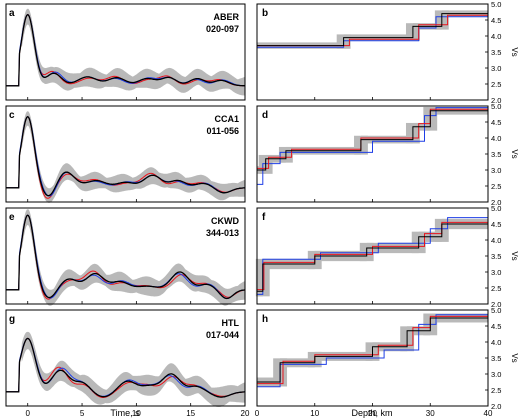 This screenshot has height=420, width=520. I want to click on velocity-panel-b: b 2.0 2.5 3.0 3.5 4.0 4.5 5.0 Vs, so click(387, 52).